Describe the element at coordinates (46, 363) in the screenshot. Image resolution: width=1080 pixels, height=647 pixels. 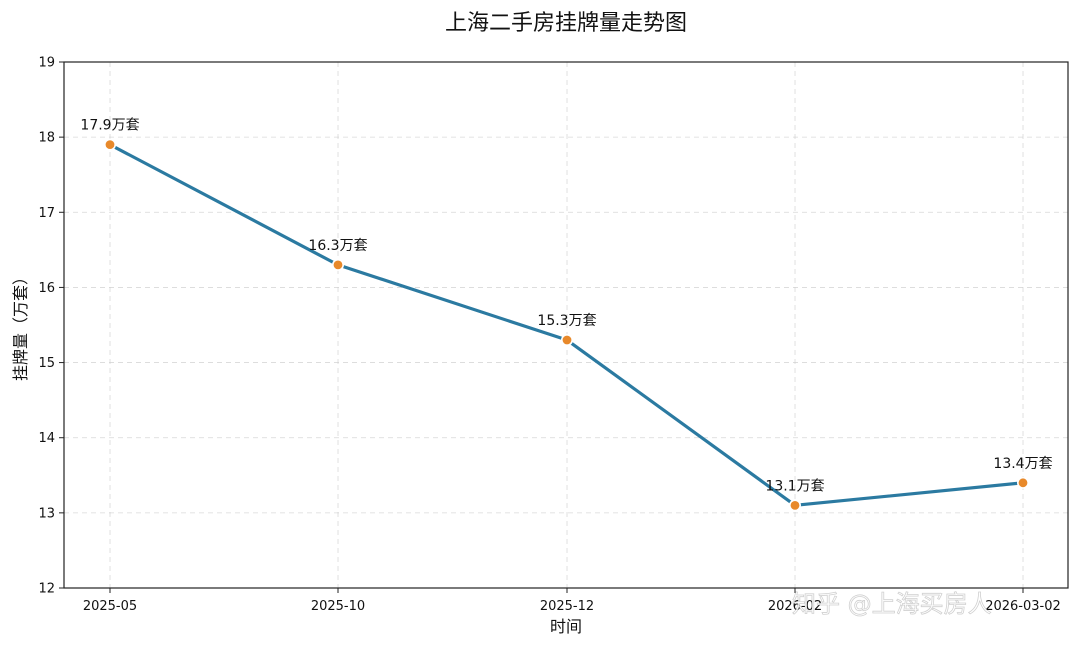
I see `y-tick-label: 15` at that location.